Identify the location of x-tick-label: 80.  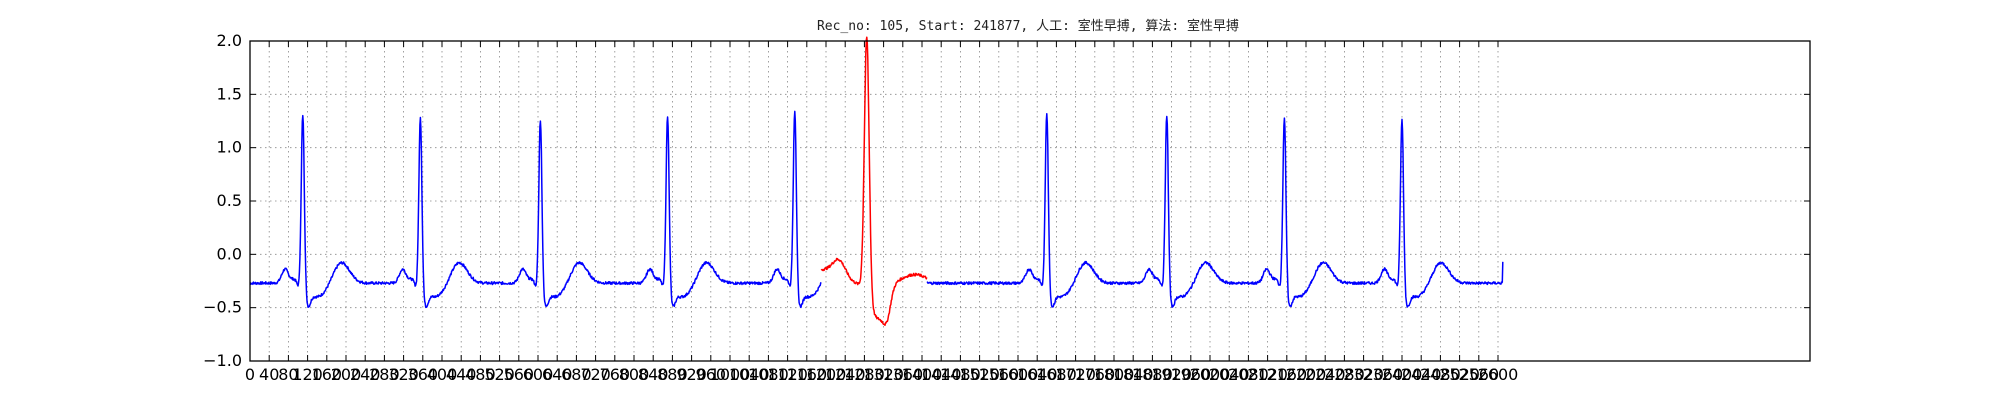
(288, 374).